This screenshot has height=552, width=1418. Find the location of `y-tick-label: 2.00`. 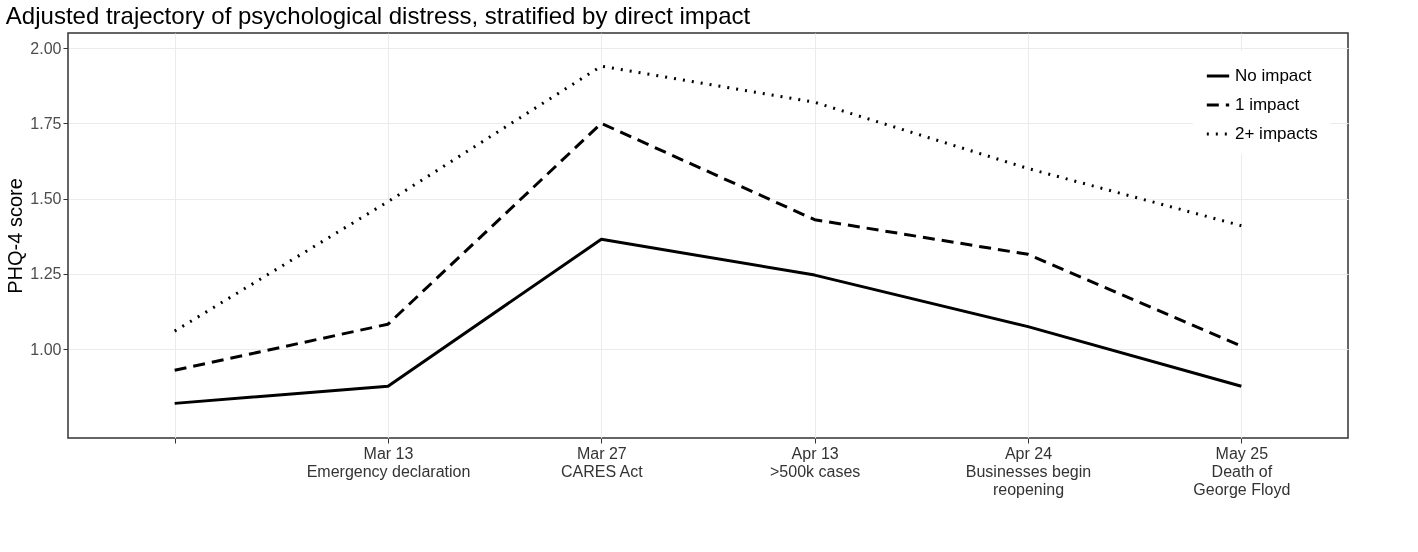

y-tick-label: 2.00 is located at coordinates (46, 48).